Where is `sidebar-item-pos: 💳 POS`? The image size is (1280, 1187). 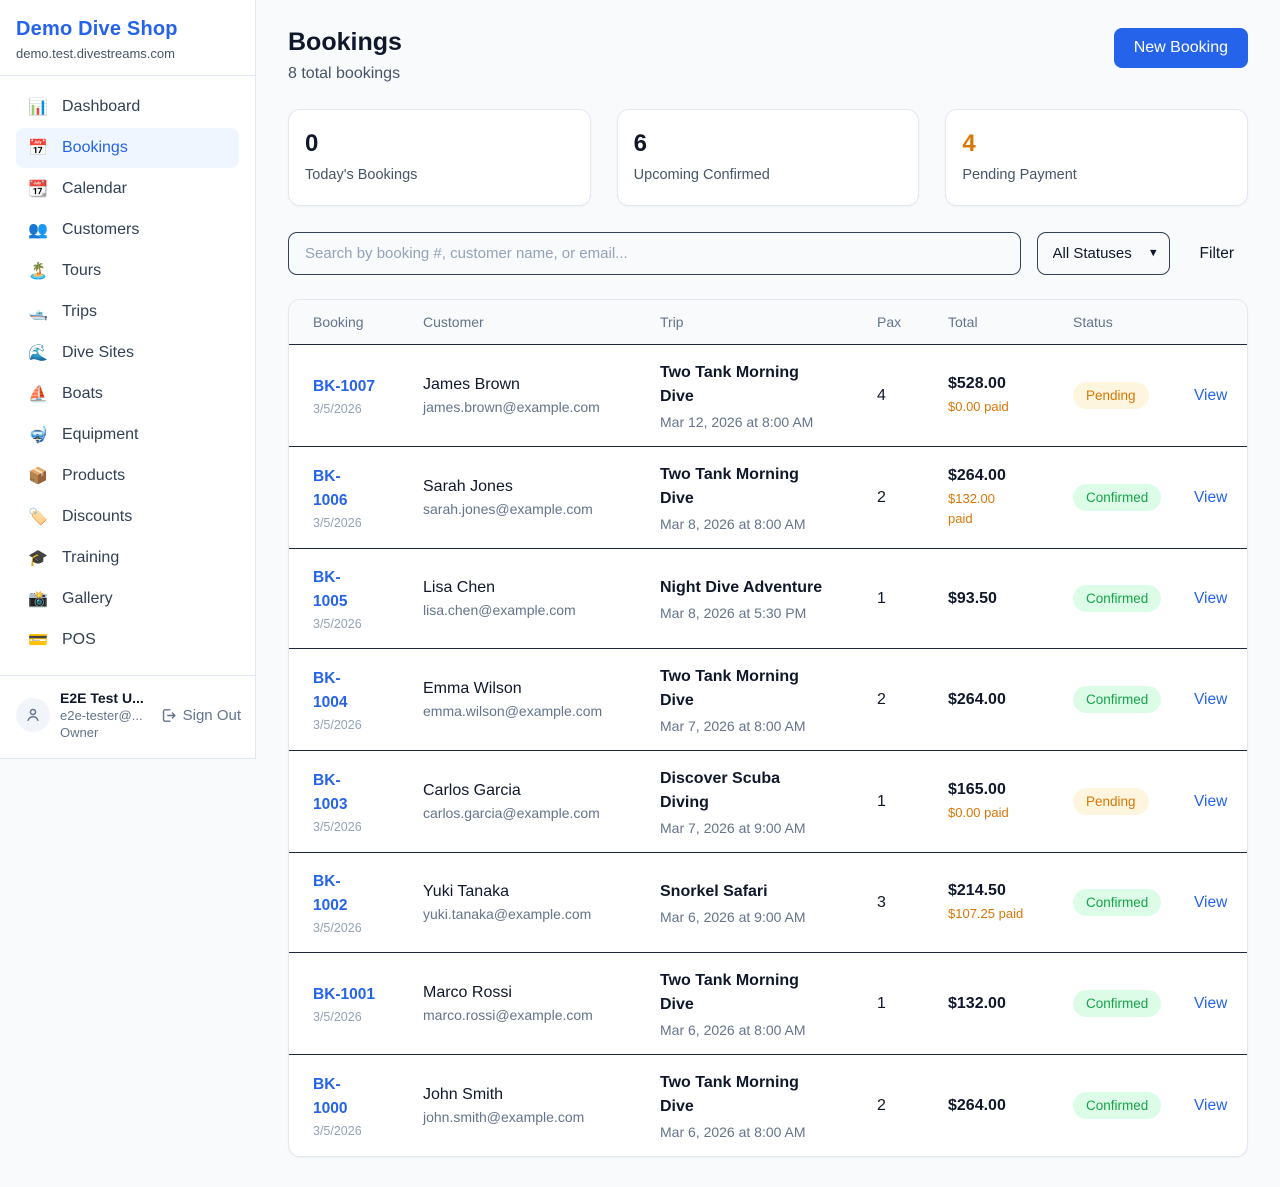
sidebar-item-pos: 💳 POS is located at coordinates (127, 640).